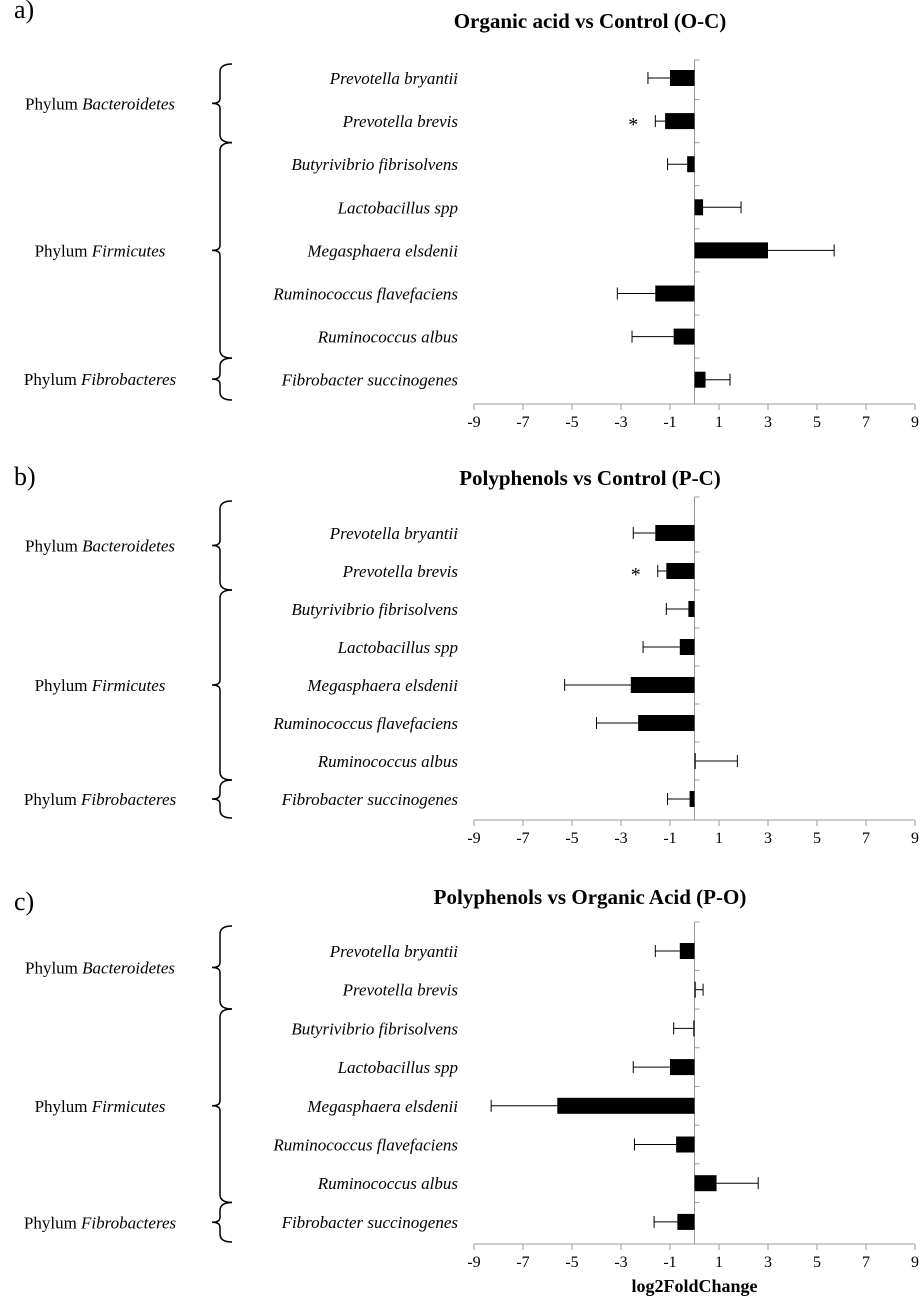 The width and height of the screenshot is (922, 1297). What do you see at coordinates (590, 21) in the screenshot?
I see `chart-title: Organic acid vs Control (O-C)` at bounding box center [590, 21].